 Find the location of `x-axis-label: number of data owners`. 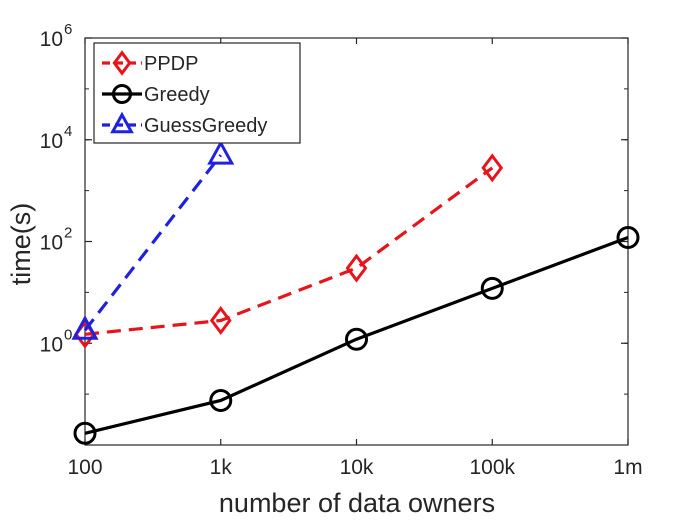

x-axis-label: number of data owners is located at coordinates (357, 503).